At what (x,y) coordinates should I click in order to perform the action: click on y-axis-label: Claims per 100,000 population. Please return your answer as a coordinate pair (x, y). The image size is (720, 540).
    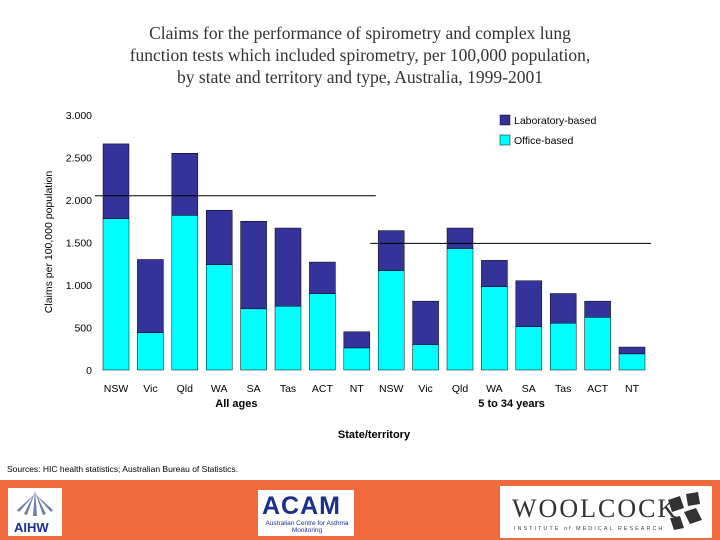
    Looking at the image, I should click on (49, 242).